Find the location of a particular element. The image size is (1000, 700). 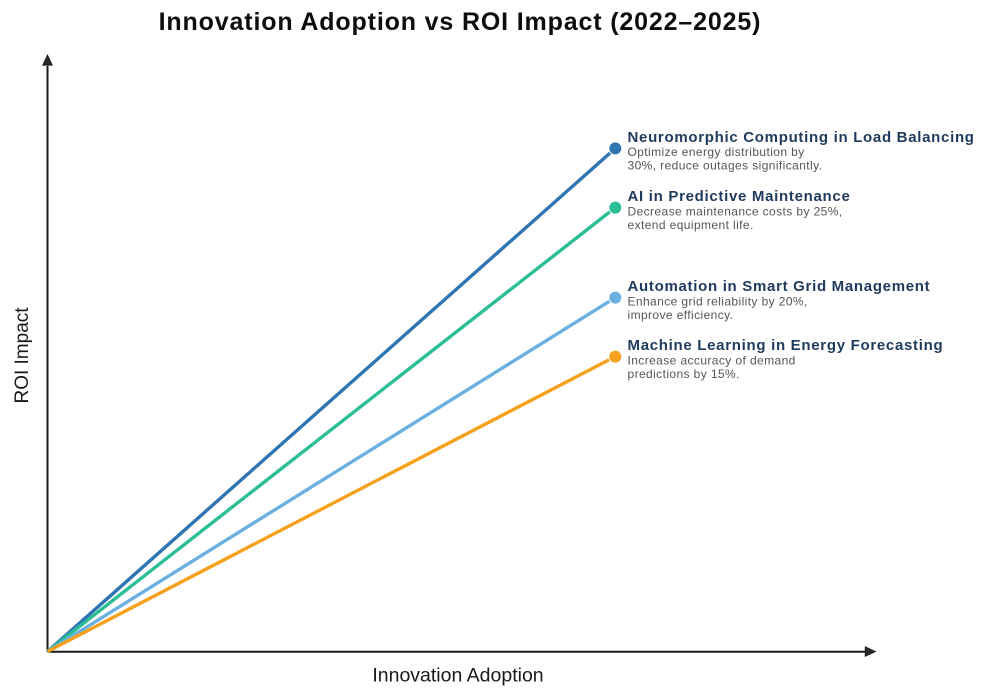

svg-text:Automation in Smart Grid Manag: Automation in Smart Grid Management is located at coordinates (779, 286).